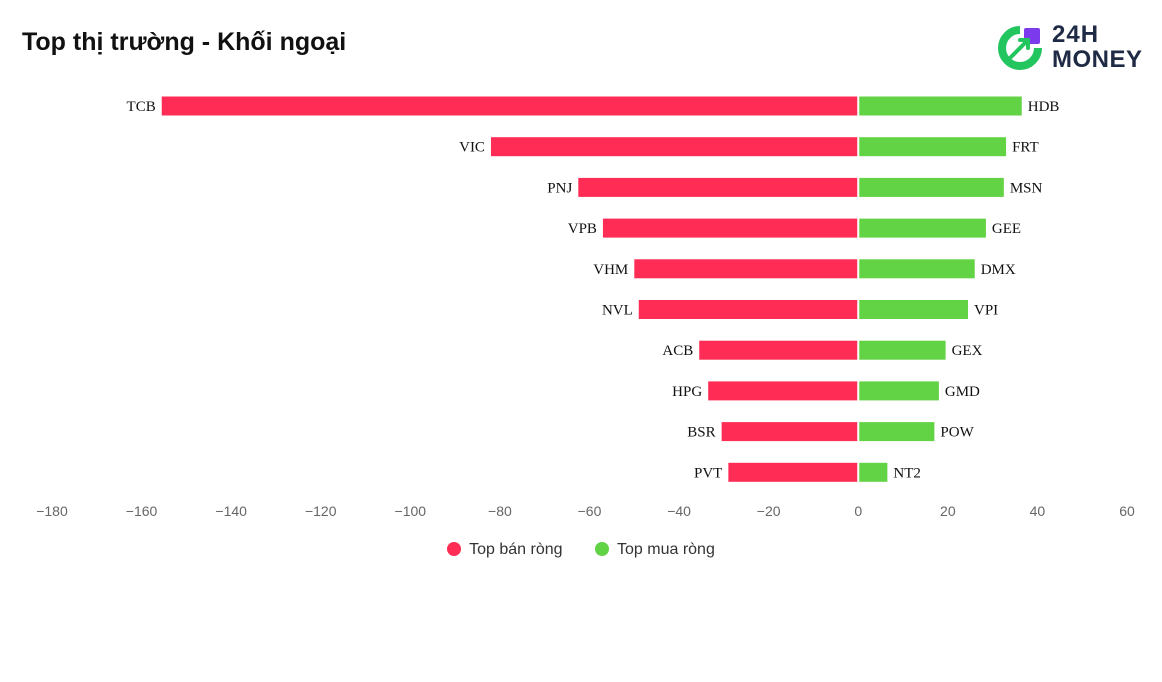 This screenshot has height=682, width=1162. Describe the element at coordinates (793, 472) in the screenshot. I see `bar-sell-pvt` at that location.